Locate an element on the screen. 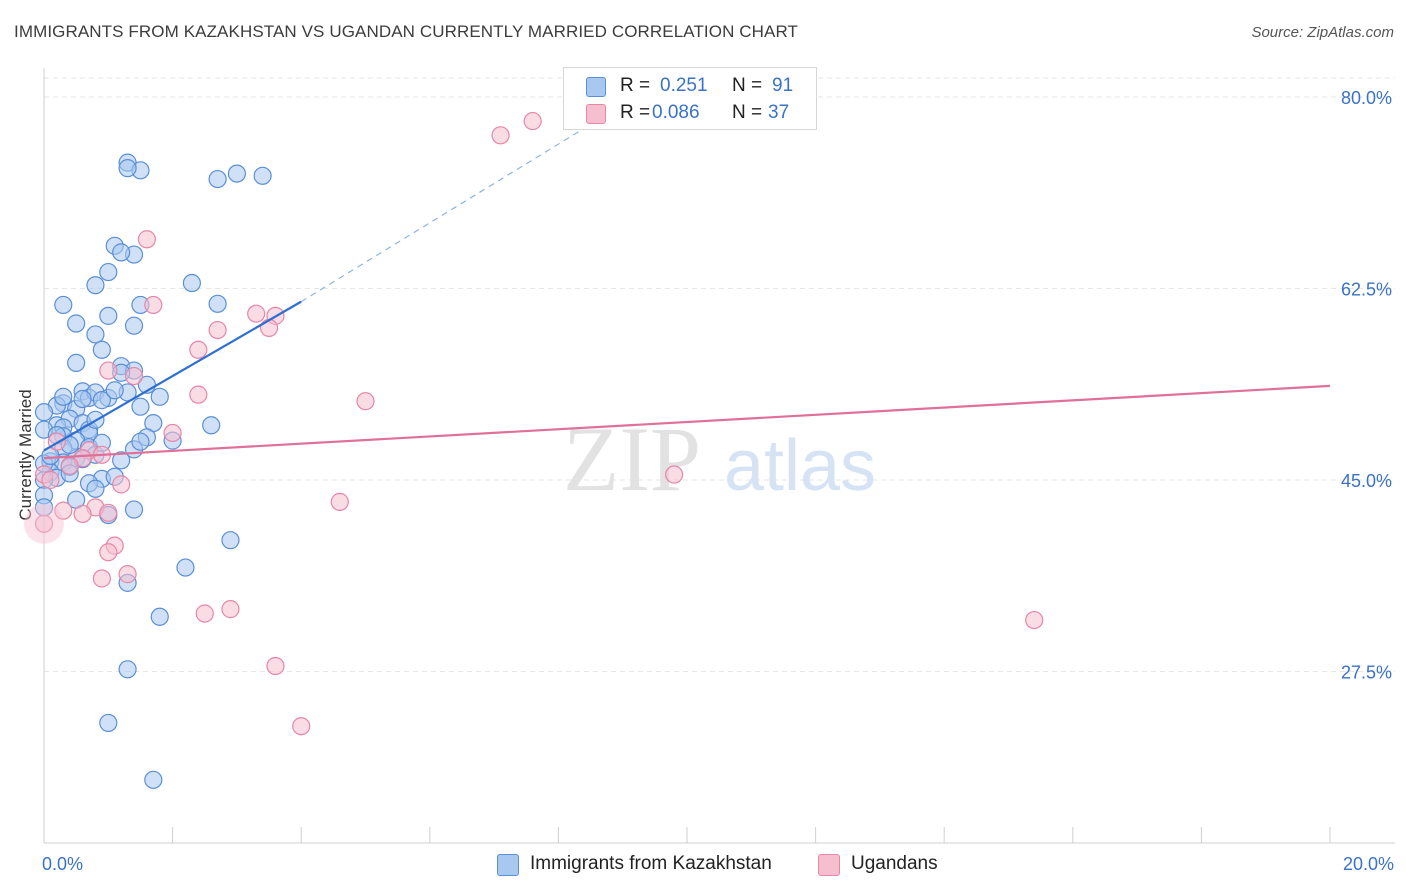  stats-row-kazakhstan: R = 0.251 N = 91 is located at coordinates (691, 87).